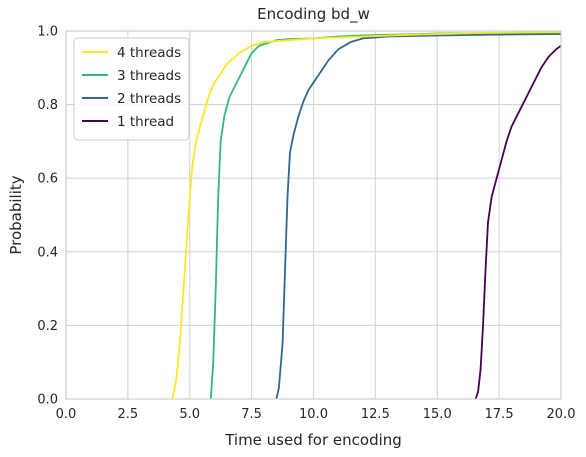  What do you see at coordinates (313, 440) in the screenshot?
I see `x-axis-label: Time used for encoding` at bounding box center [313, 440].